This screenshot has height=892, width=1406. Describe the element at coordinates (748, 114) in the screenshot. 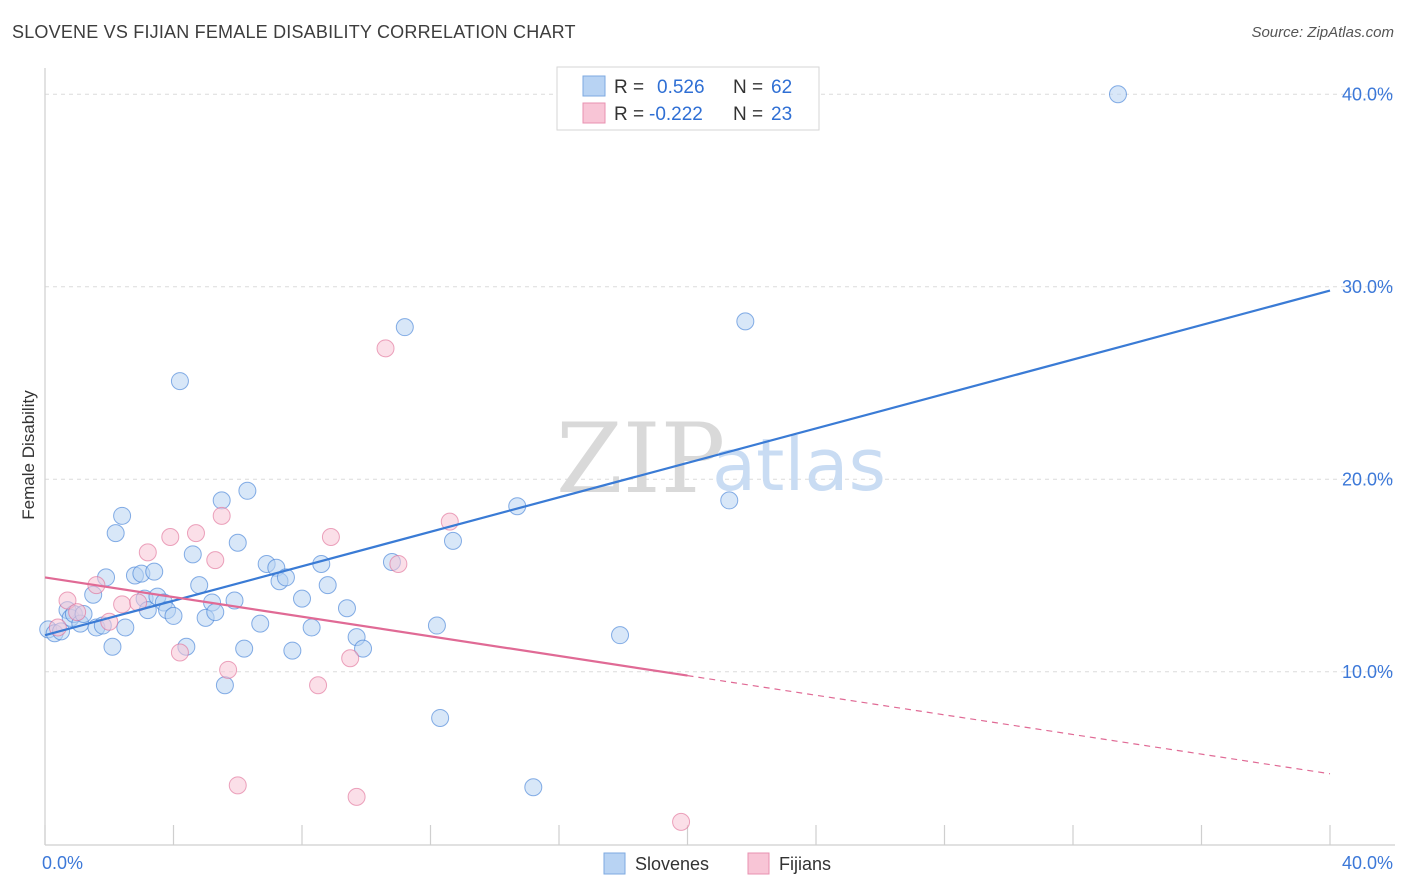

I see `legend-n-label-2: N =` at that location.